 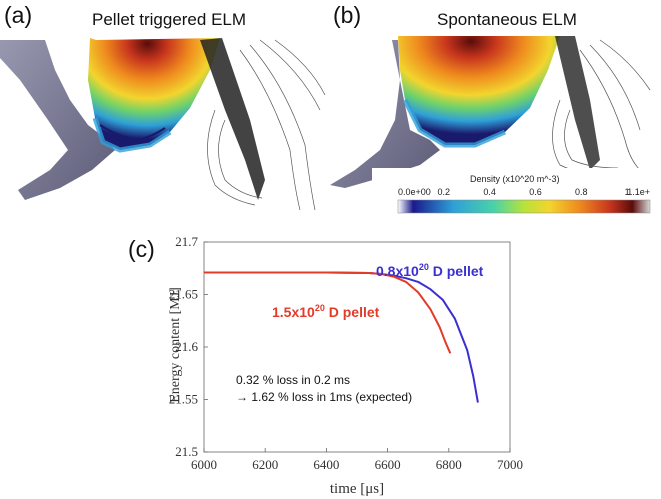 I want to click on colorbar-title: Density (x10^20 m^-3), so click(x=514, y=179).